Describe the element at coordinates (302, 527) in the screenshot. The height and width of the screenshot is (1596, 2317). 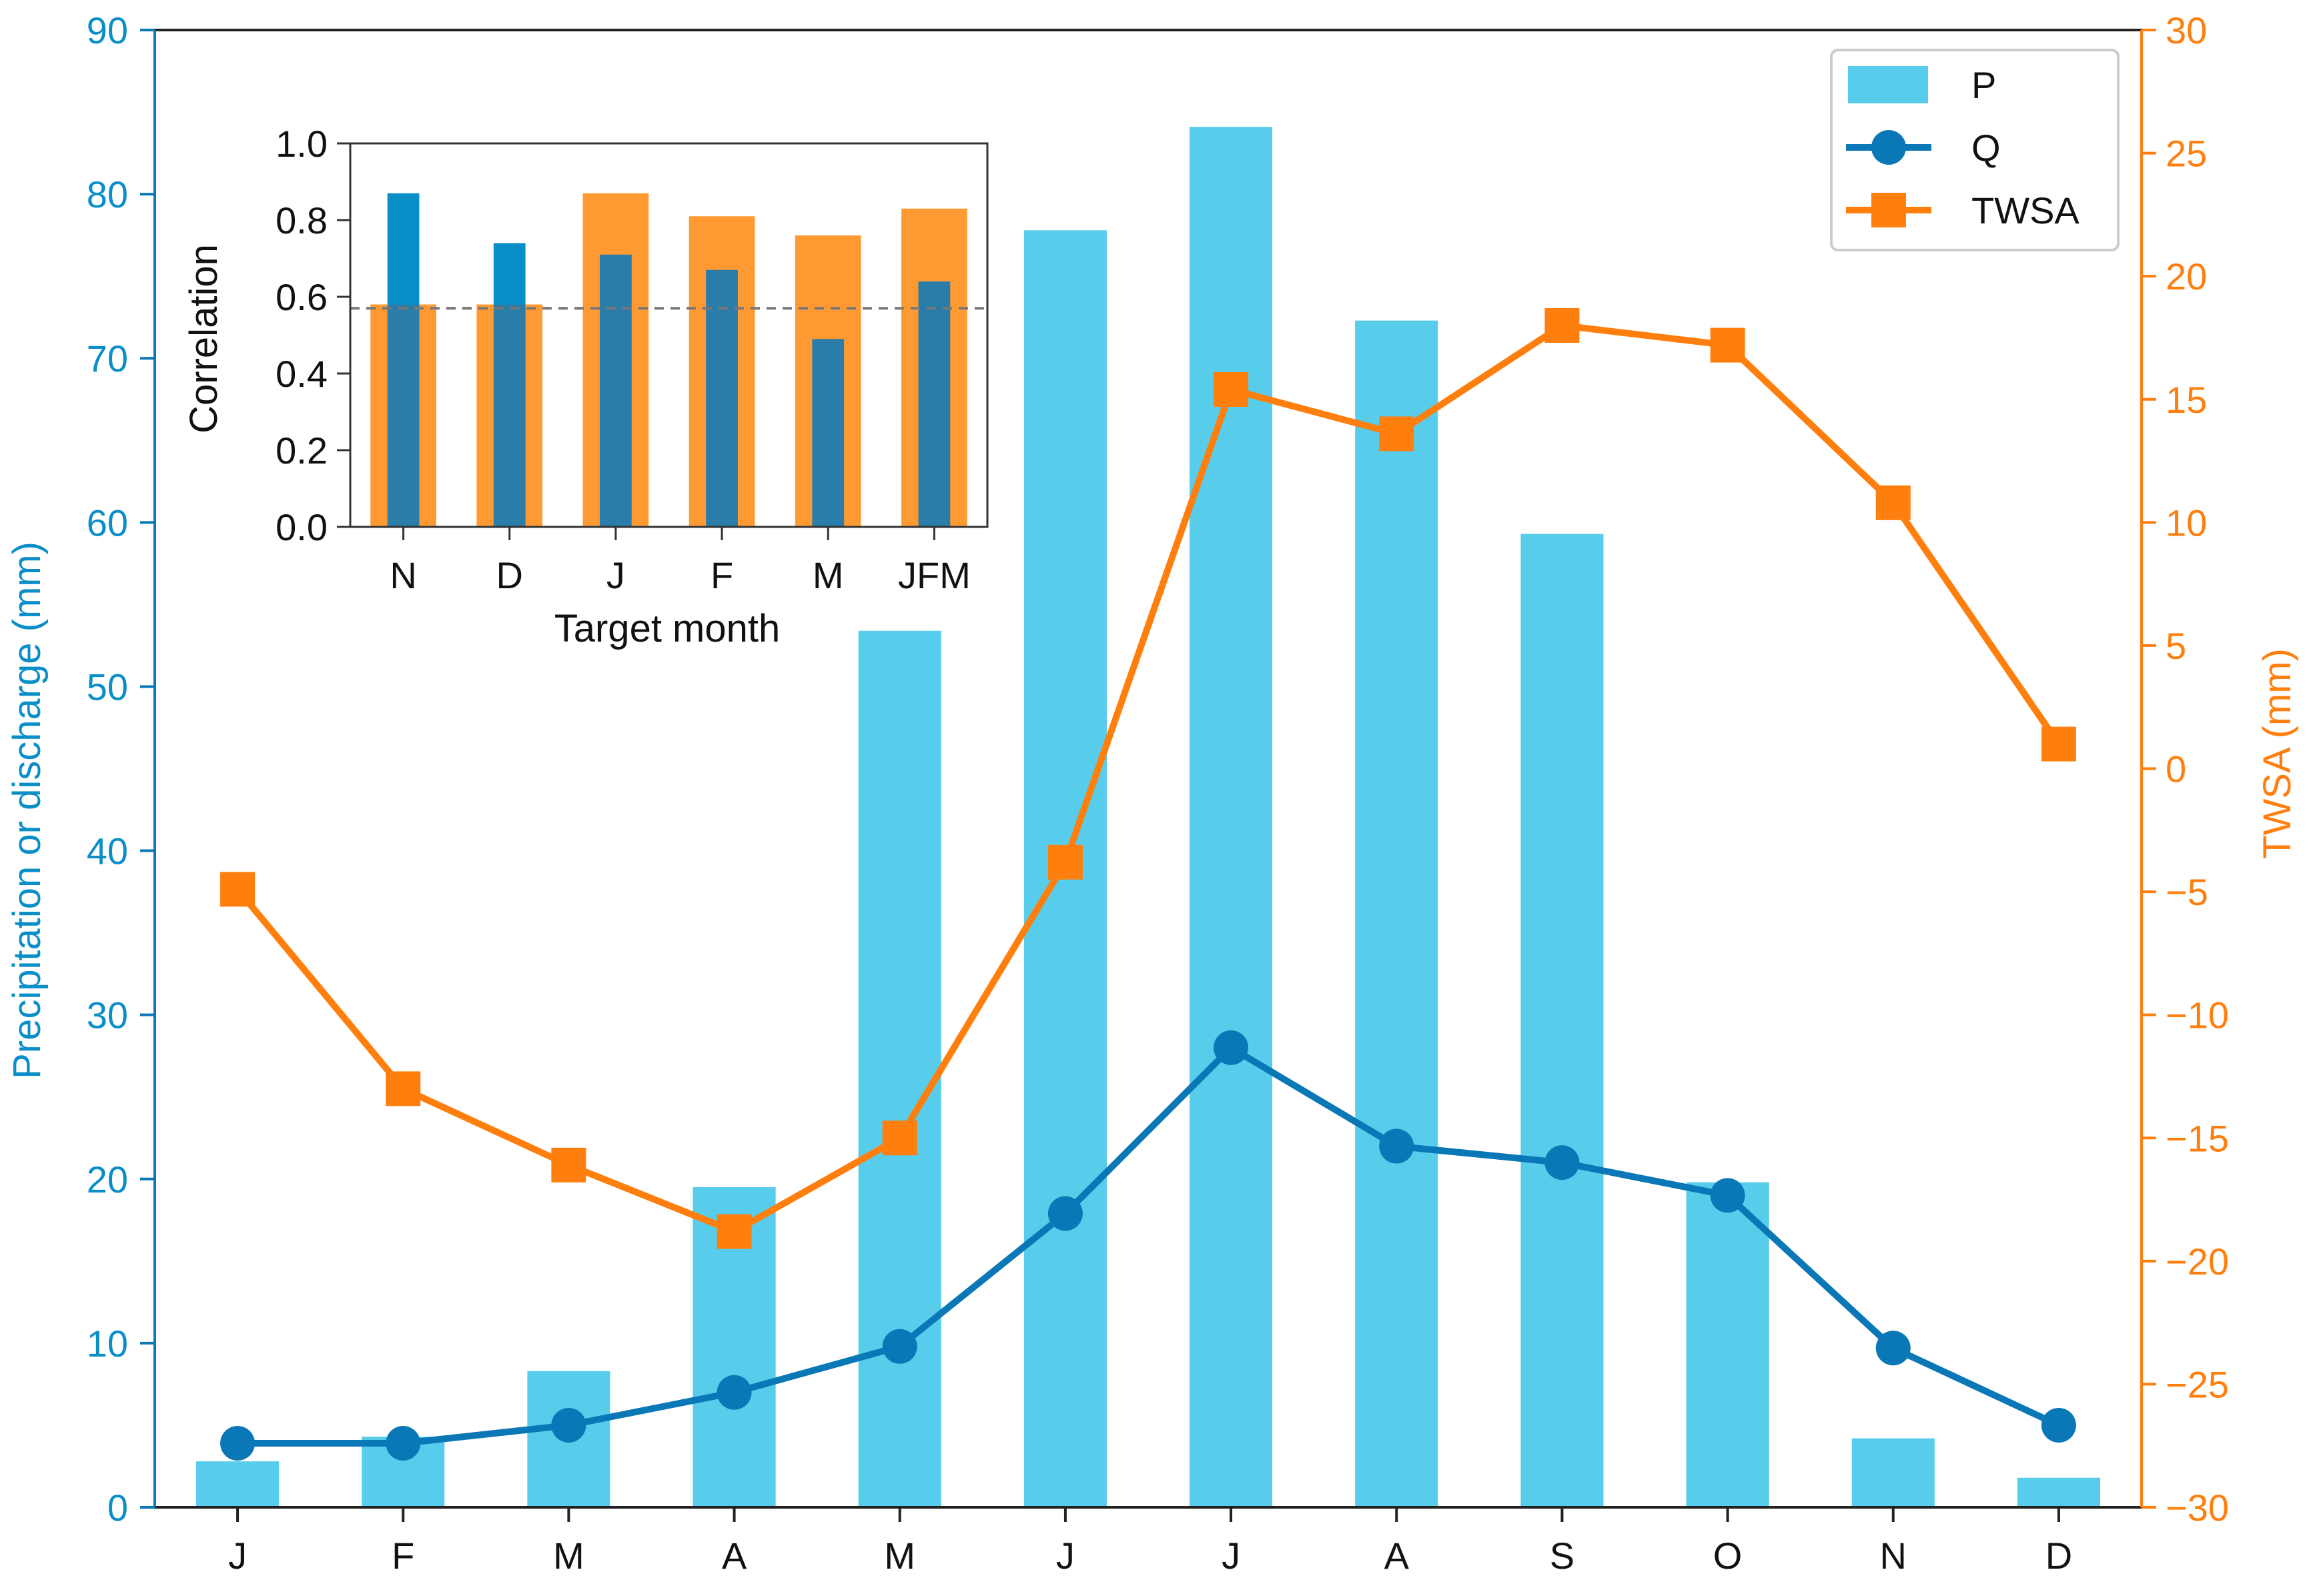
I see `inset-y-tick-label: 0.0` at that location.